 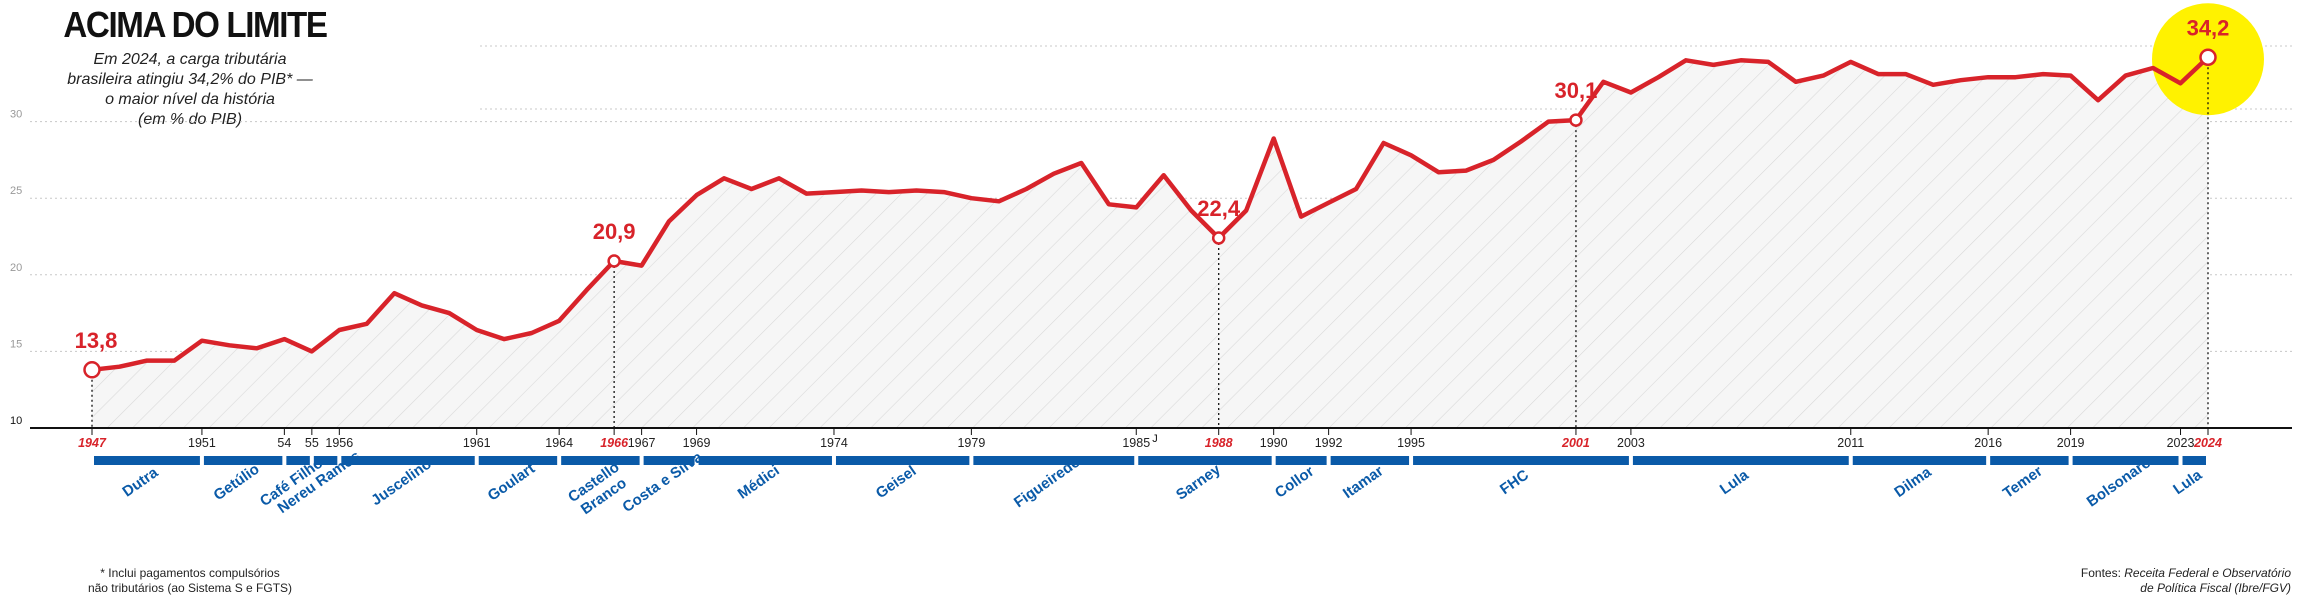 I want to click on footnote-line: * Inclui pagamentos compulsórios, so click(x=190, y=573).